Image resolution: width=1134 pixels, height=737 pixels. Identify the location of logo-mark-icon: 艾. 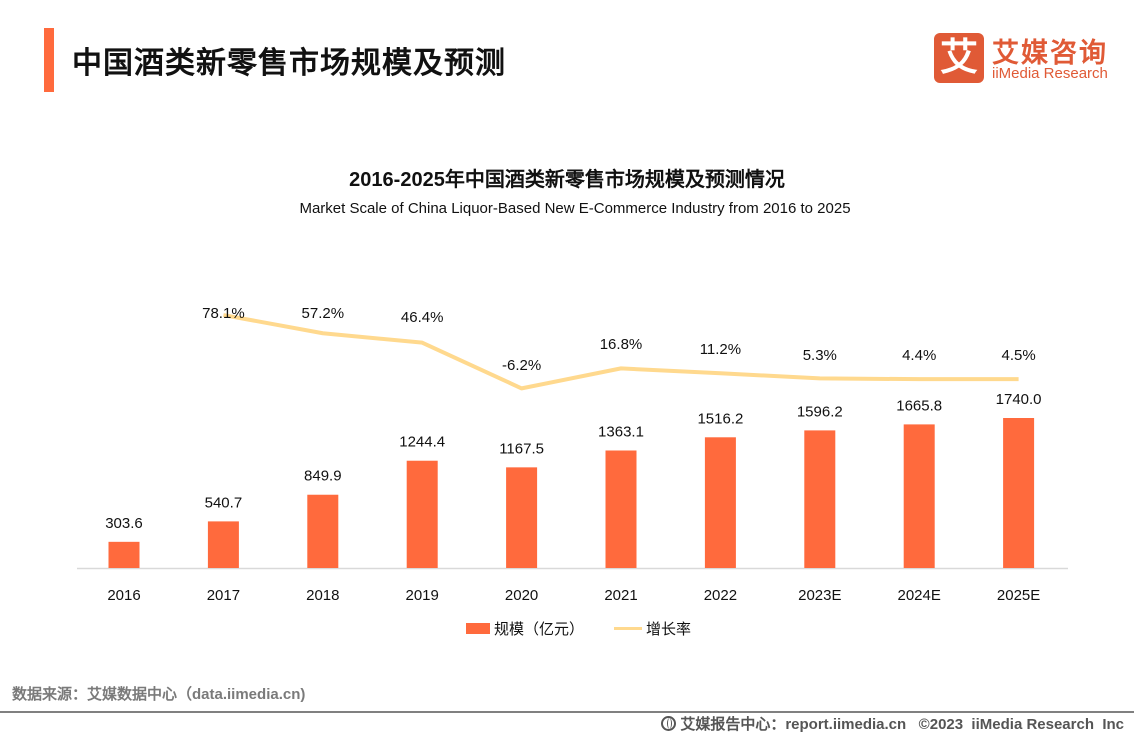
(959, 58).